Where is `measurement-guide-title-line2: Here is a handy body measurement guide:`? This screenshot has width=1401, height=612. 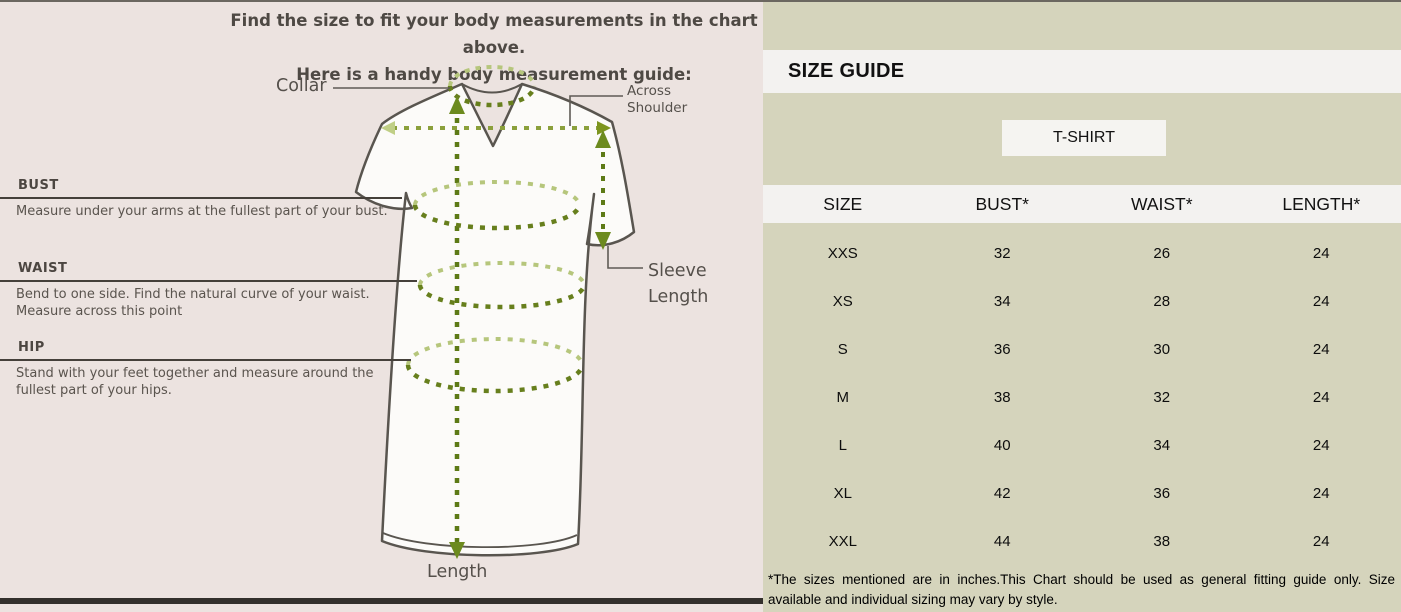
measurement-guide-title-line2: Here is a handy body measurement guide: is located at coordinates (494, 74).